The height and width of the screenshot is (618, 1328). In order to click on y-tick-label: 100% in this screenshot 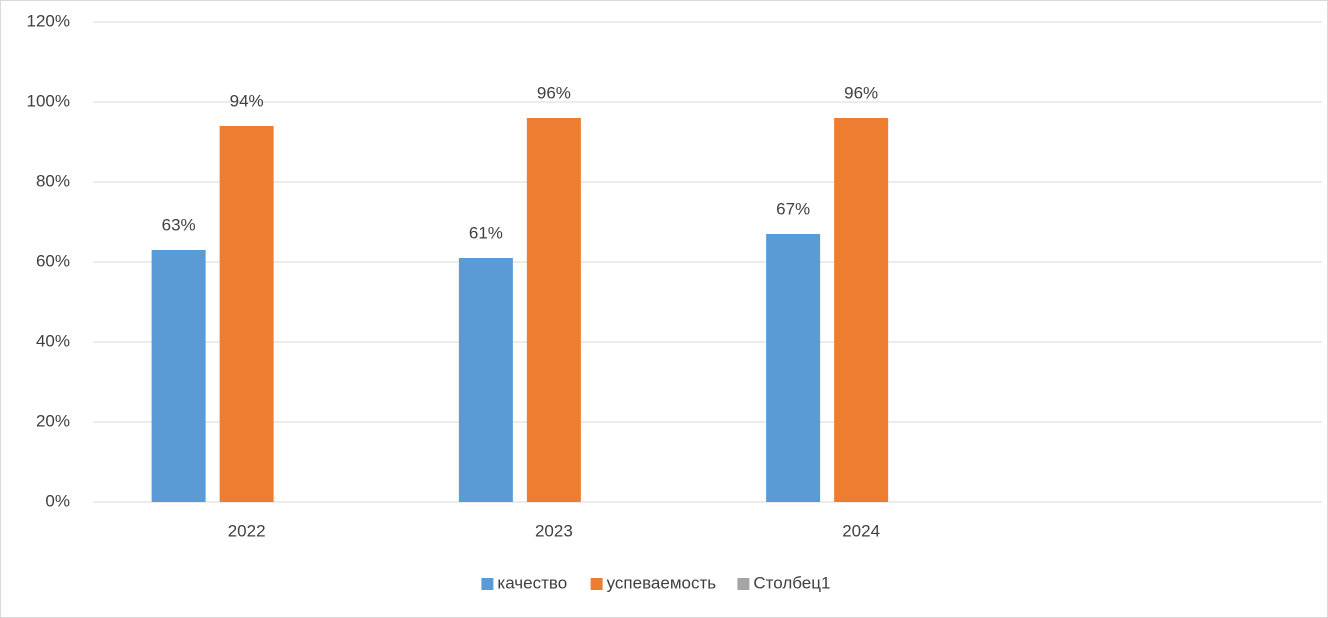, I will do `click(48, 100)`.